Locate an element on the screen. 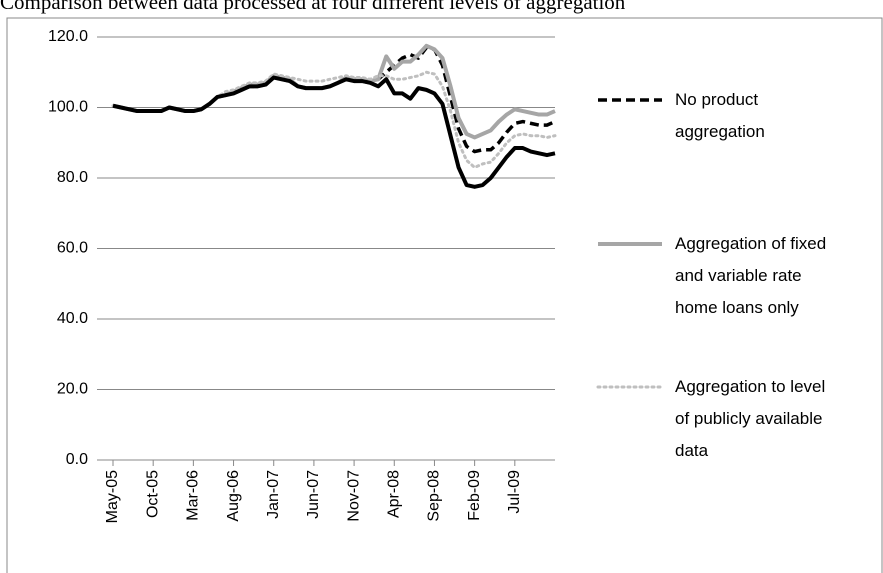 This screenshot has height=573, width=883. y-tick-label: 0.0 is located at coordinates (77, 459).